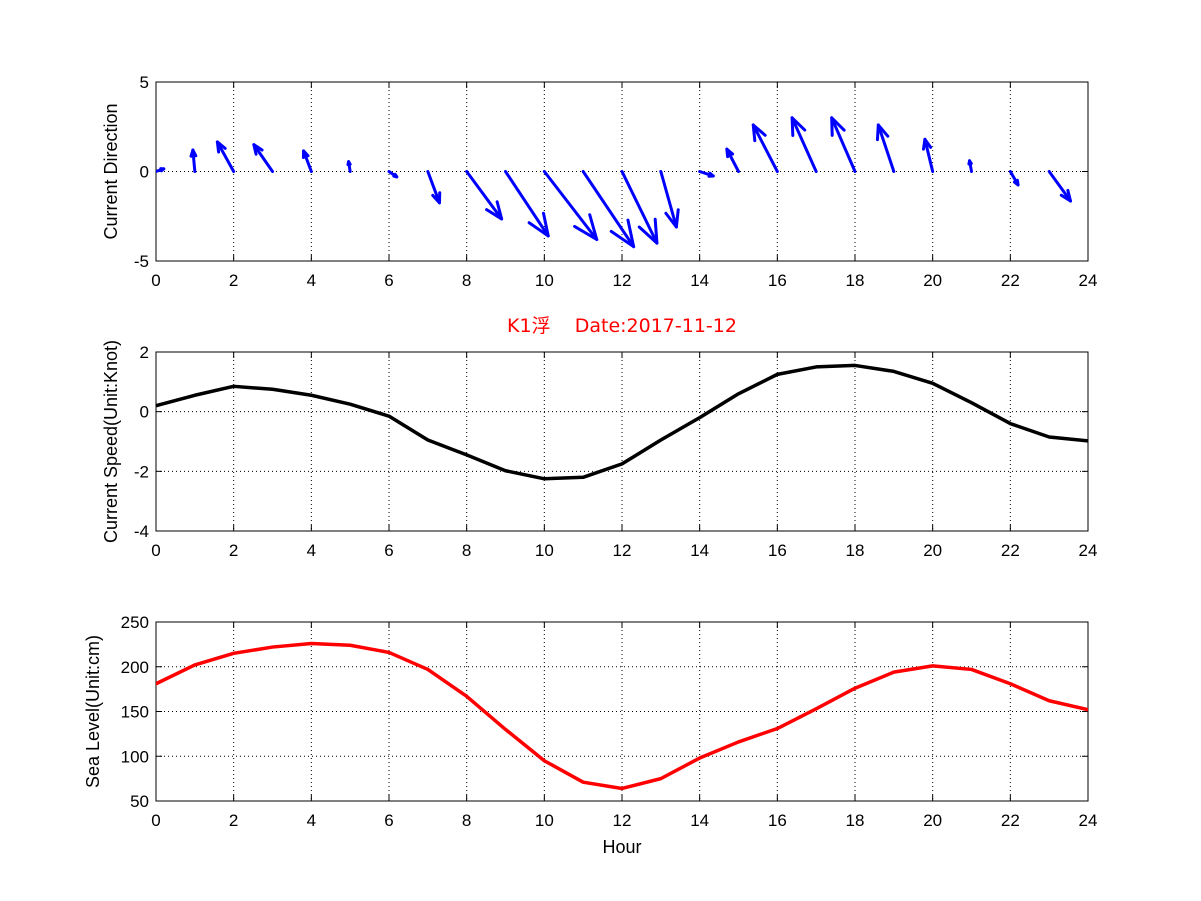 This screenshot has height=901, width=1201. Describe the element at coordinates (1010, 550) in the screenshot. I see `speed-xtick-label: 22` at that location.